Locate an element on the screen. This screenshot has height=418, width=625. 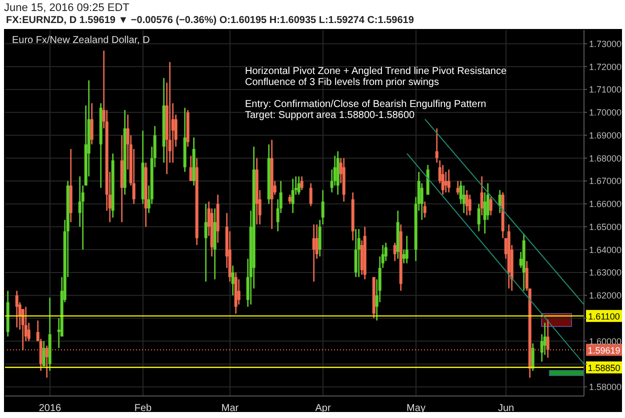
y-tick-label: 1.73000 is located at coordinates (605, 43).